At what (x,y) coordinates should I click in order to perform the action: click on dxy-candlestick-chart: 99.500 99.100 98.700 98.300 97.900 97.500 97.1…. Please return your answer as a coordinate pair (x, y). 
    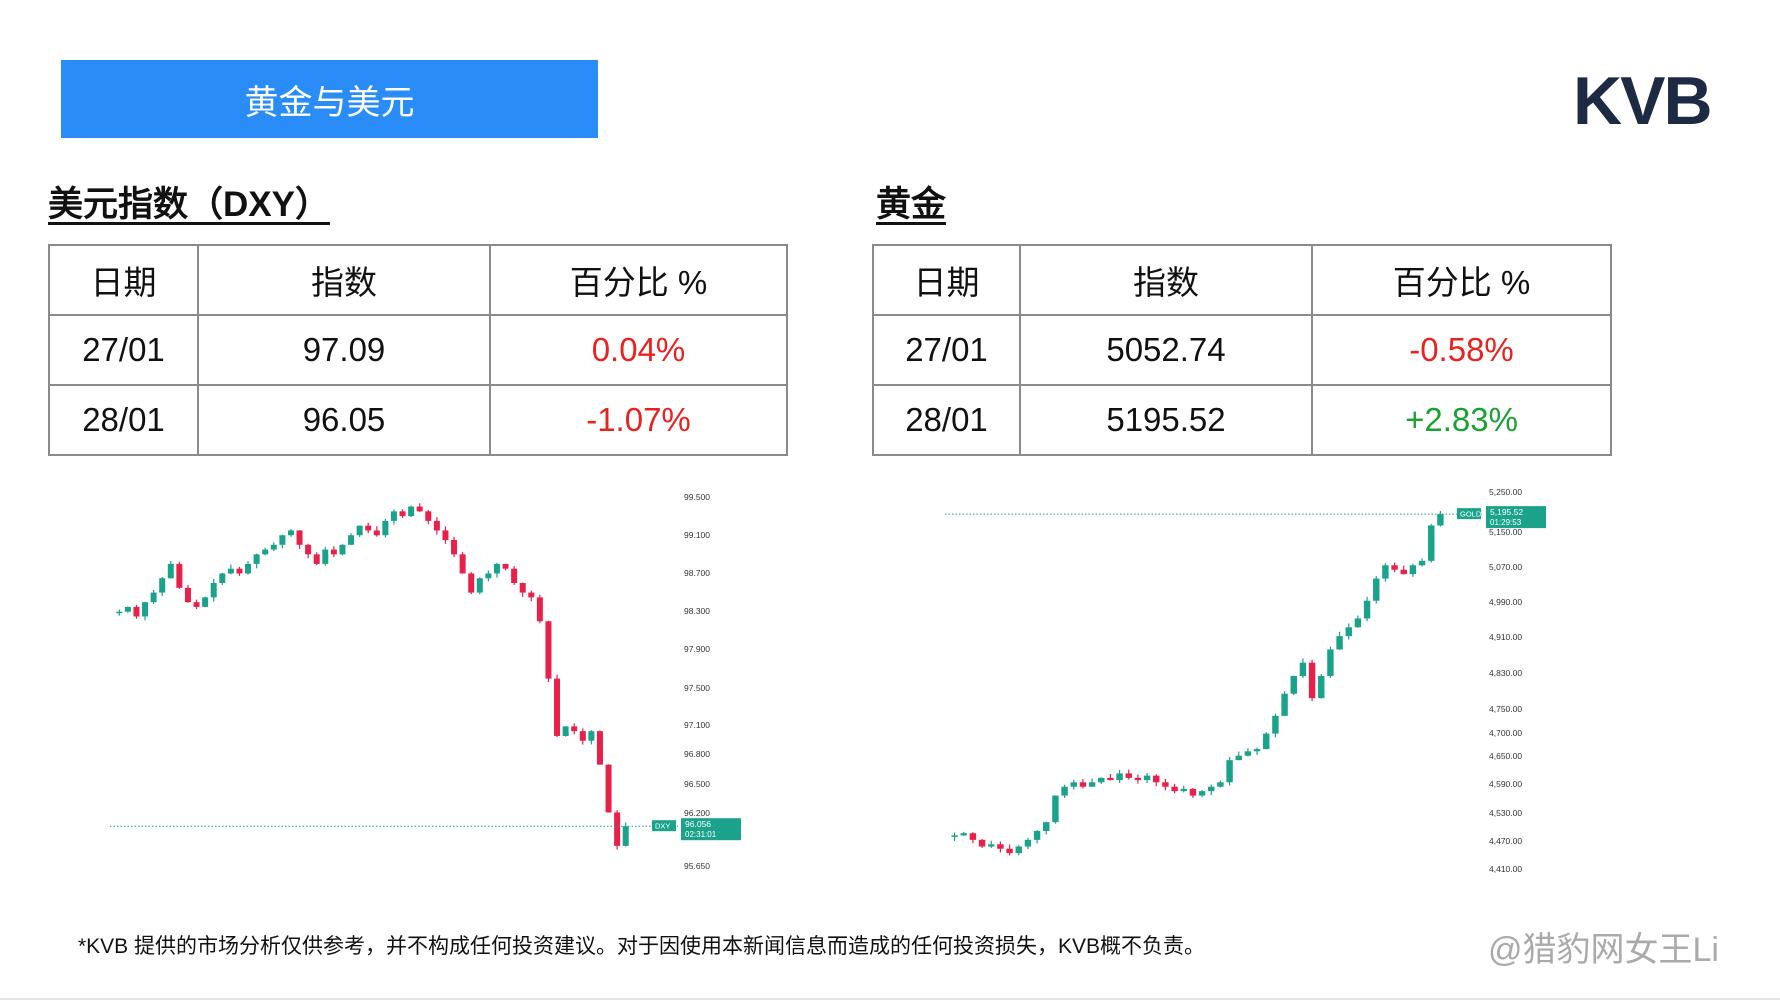
    Looking at the image, I should click on (425, 681).